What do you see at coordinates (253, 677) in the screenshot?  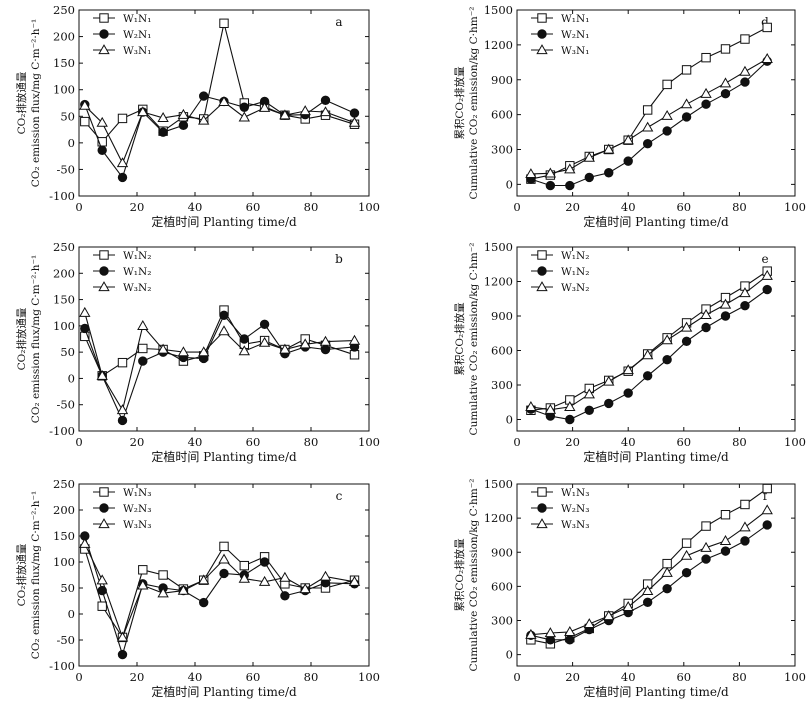 I see `x-tick-label: 60` at bounding box center [253, 677].